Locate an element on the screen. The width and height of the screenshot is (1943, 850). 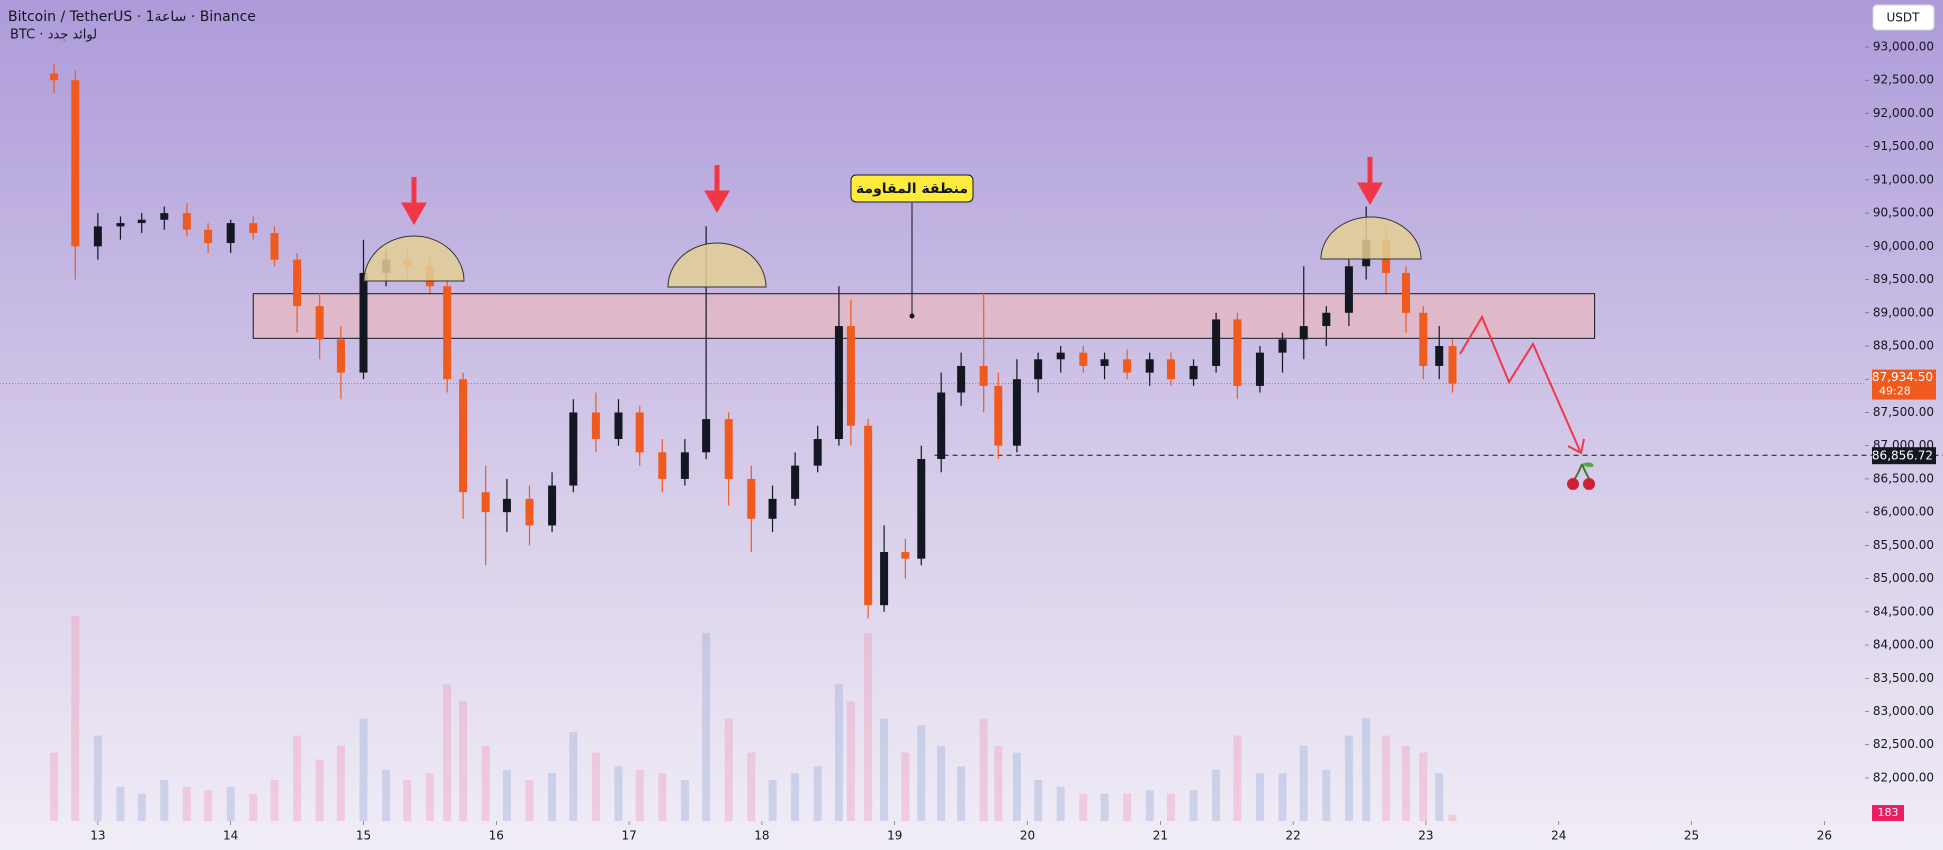
target-label: 86,856.72 is located at coordinates (1902, 456).